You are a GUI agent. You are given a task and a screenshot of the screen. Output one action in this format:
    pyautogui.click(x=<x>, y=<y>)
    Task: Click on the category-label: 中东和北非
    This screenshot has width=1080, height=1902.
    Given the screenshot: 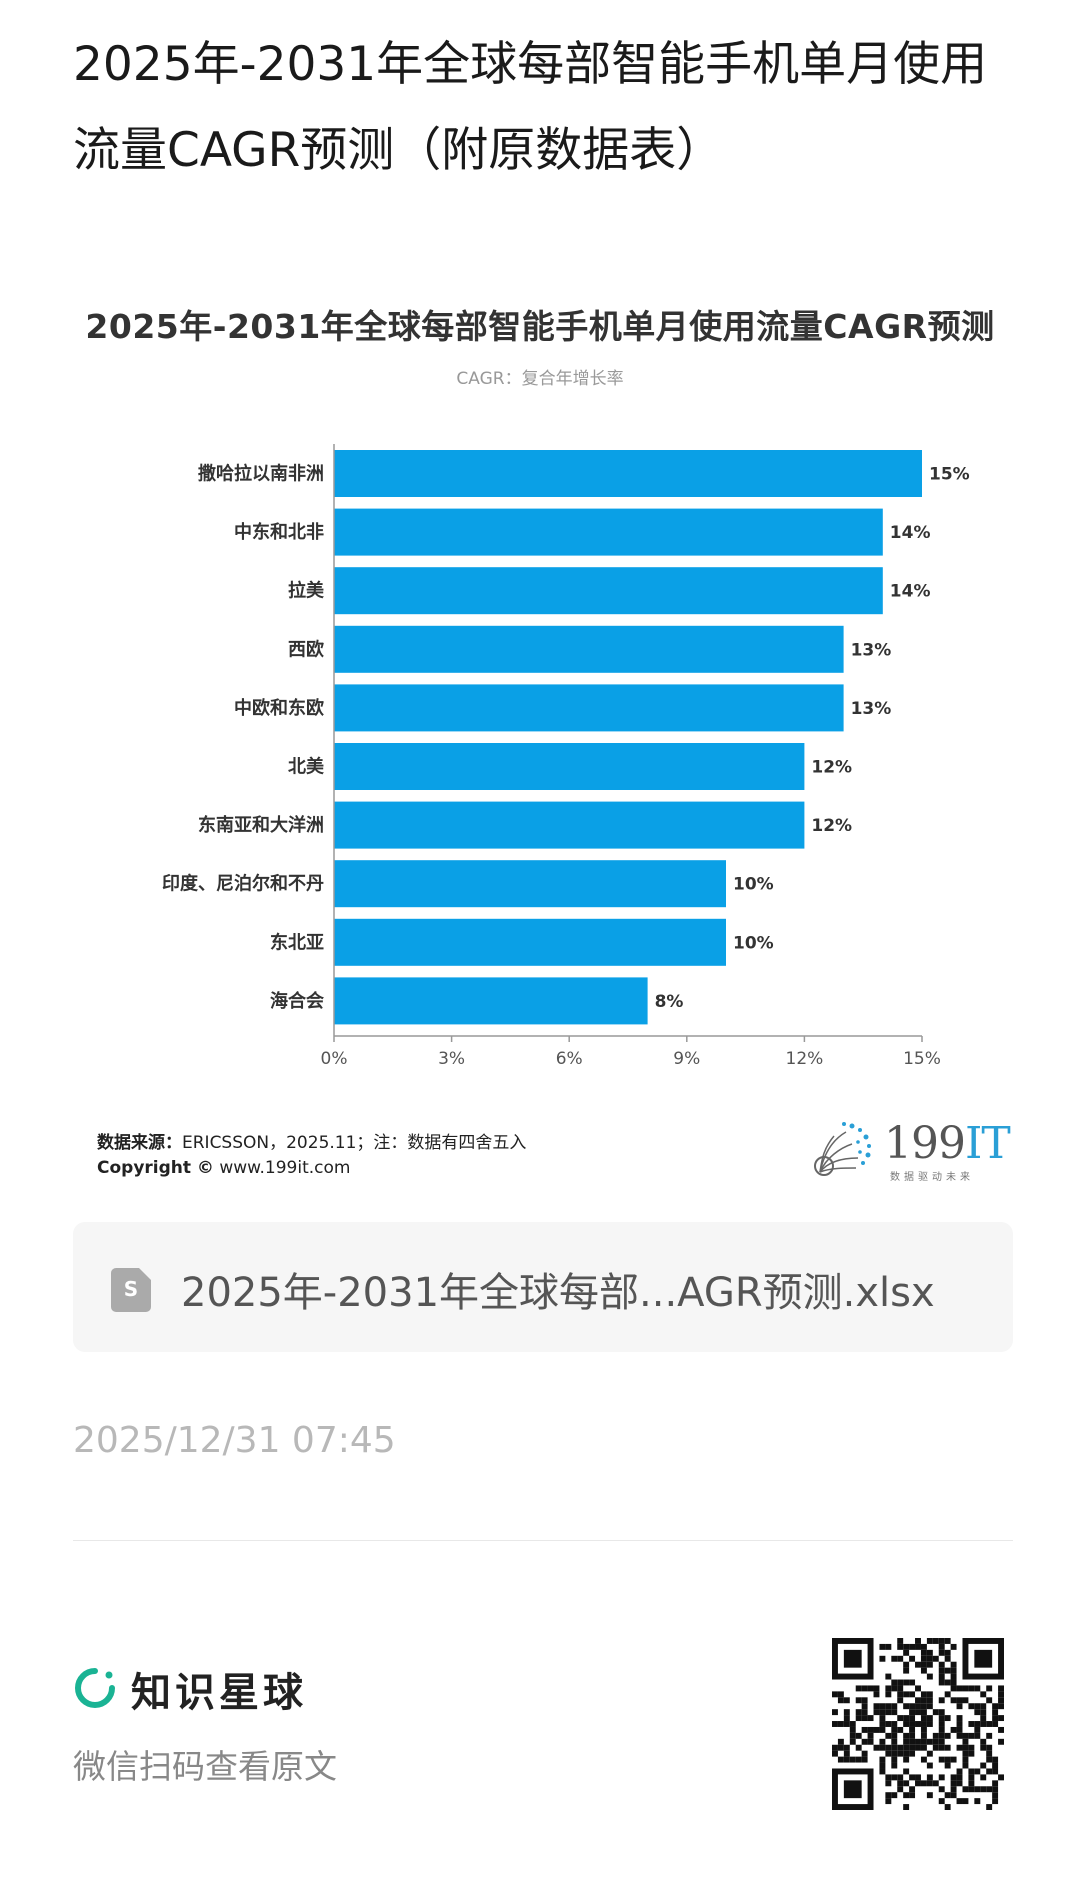 What is the action you would take?
    pyautogui.click(x=279, y=532)
    